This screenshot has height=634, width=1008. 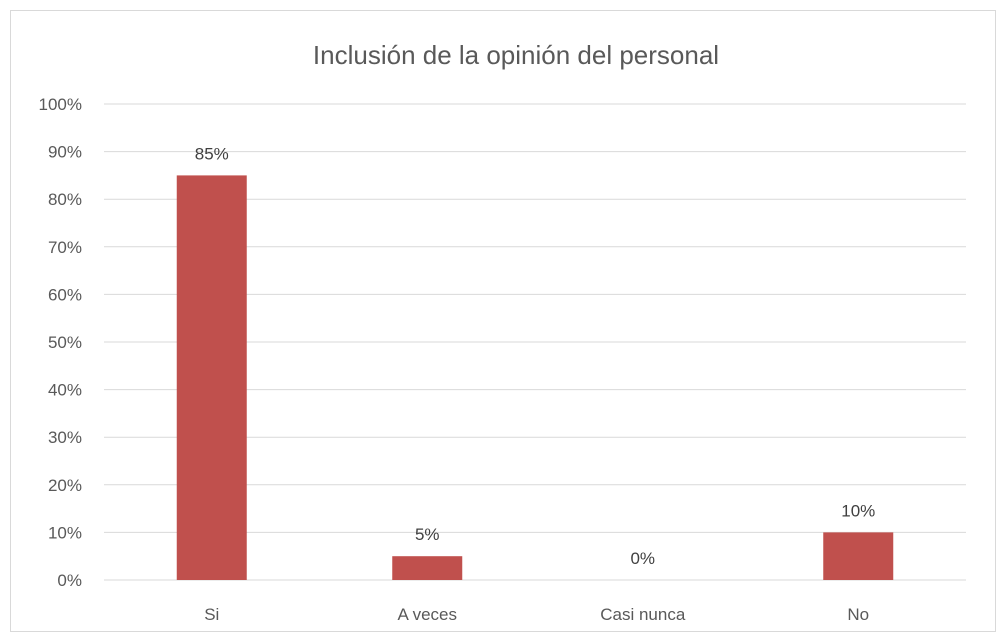 What do you see at coordinates (427, 534) in the screenshot?
I see `data-label: 5%` at bounding box center [427, 534].